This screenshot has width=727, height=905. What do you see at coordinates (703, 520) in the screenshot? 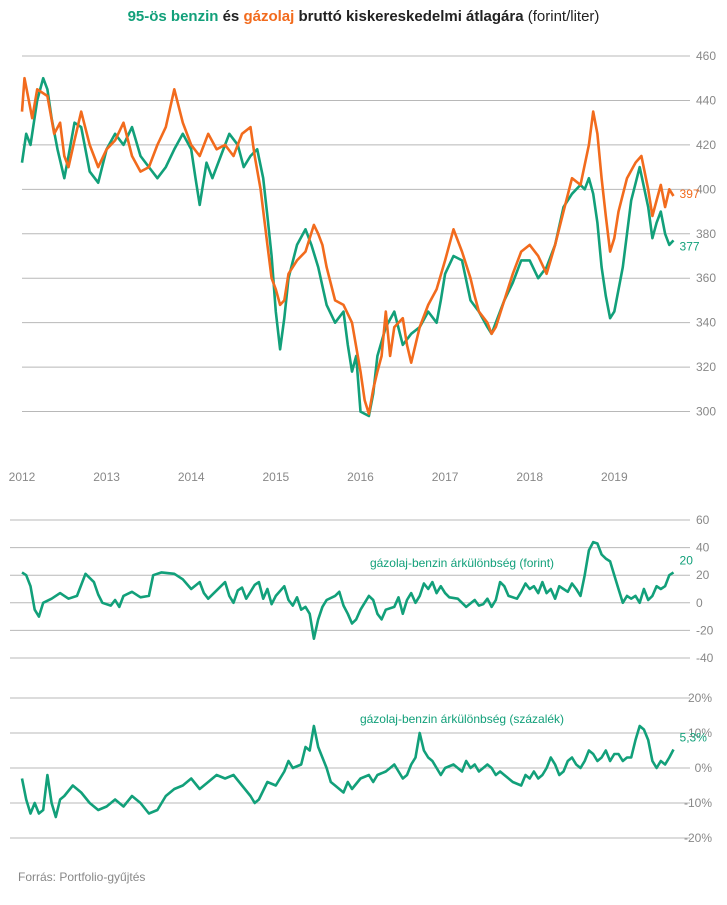
I see `y-tick-label: 60` at bounding box center [703, 520].